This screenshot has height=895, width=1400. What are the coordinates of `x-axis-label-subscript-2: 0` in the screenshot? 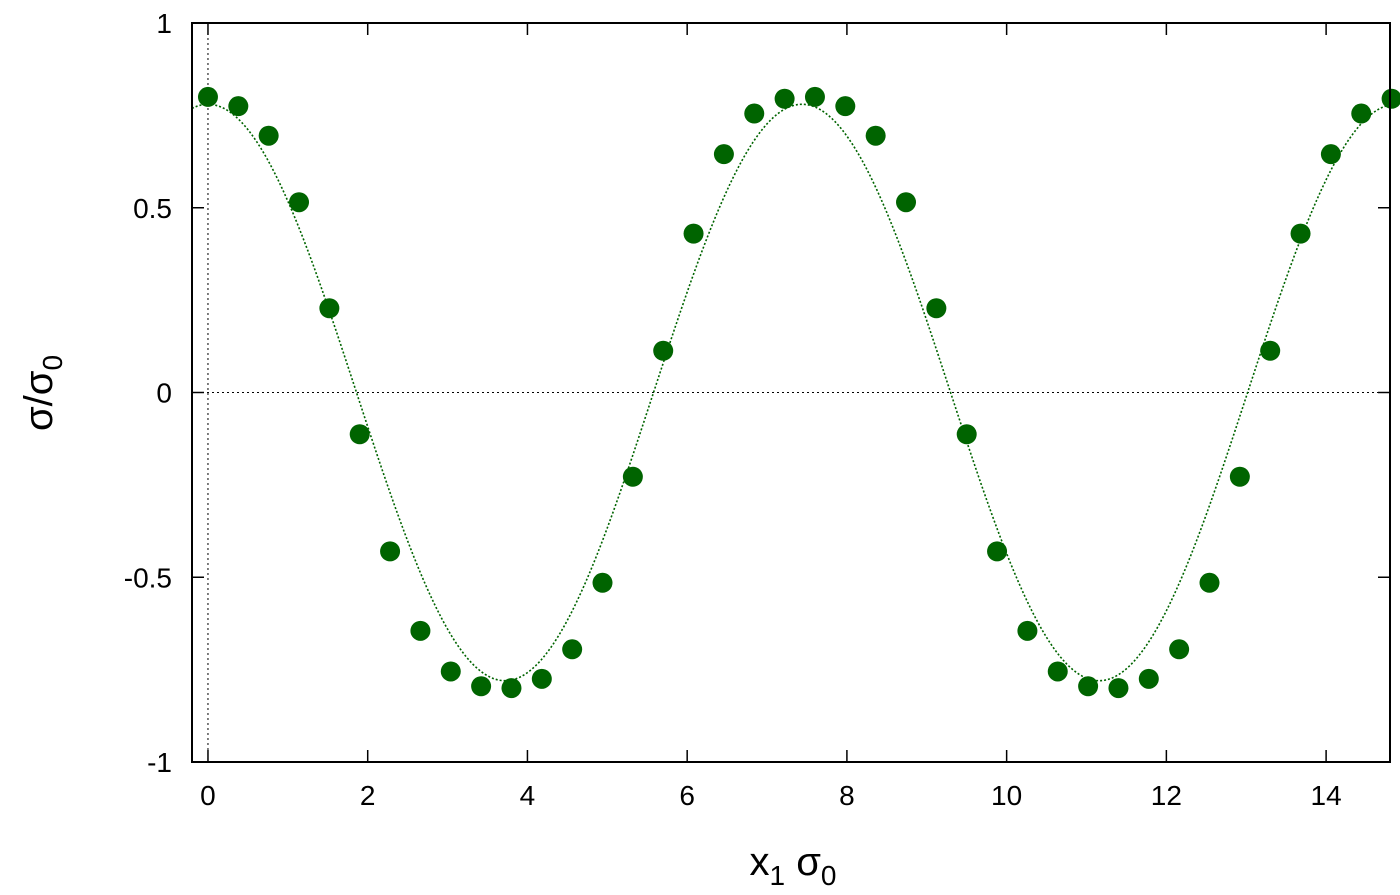 It's located at (829, 875).